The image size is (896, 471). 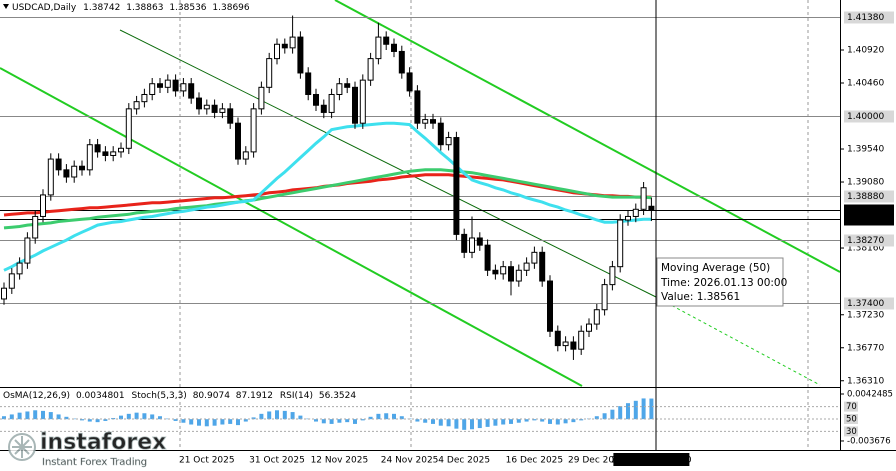 What do you see at coordinates (211, 396) in the screenshot?
I see `stoch-main: 80.9074` at bounding box center [211, 396].